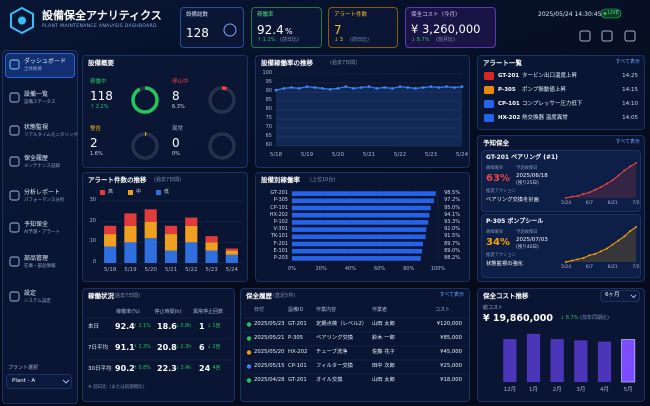 The width and height of the screenshot is (650, 406). I want to click on cell: 佐藤 花子, so click(383, 352).